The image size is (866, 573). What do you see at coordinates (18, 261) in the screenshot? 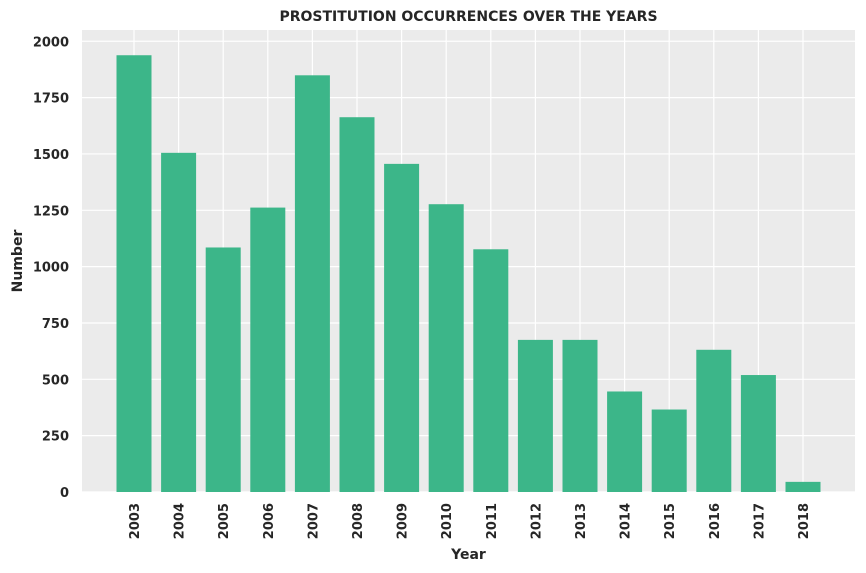
I see `y-axis-label: Number` at bounding box center [18, 261].